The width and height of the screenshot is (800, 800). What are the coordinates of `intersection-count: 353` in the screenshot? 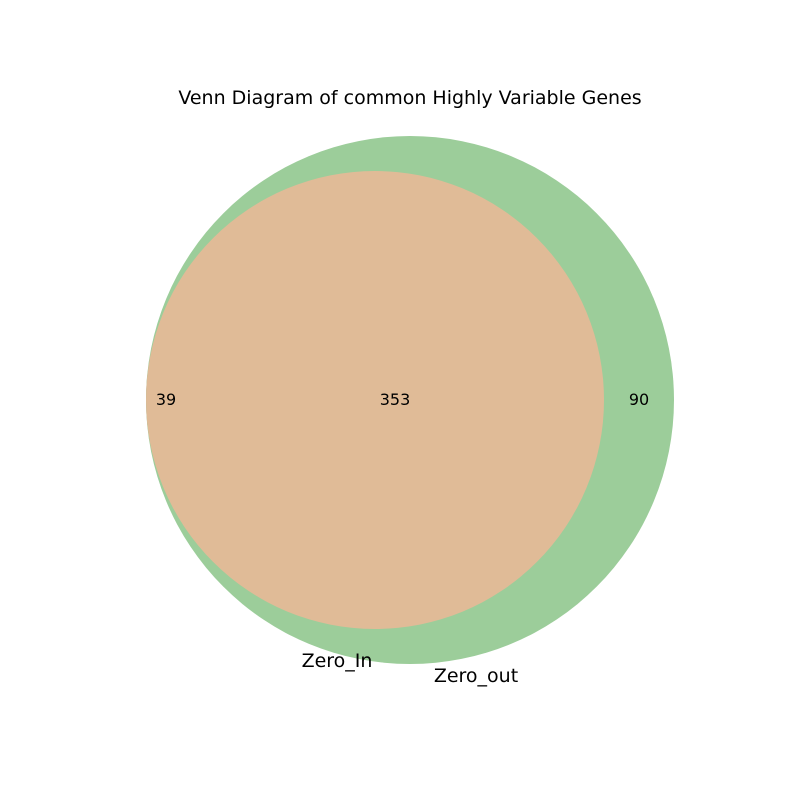 It's located at (395, 399).